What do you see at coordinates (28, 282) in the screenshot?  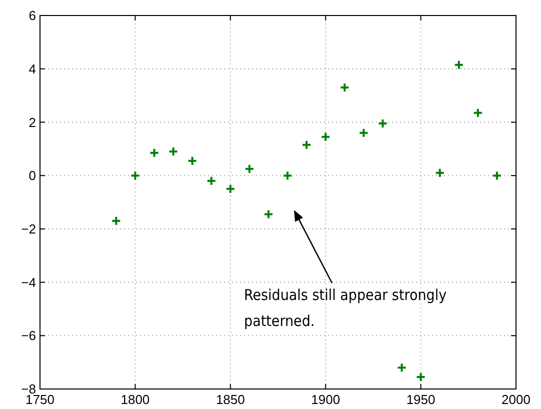 I see `y-tick-label: −4` at bounding box center [28, 282].